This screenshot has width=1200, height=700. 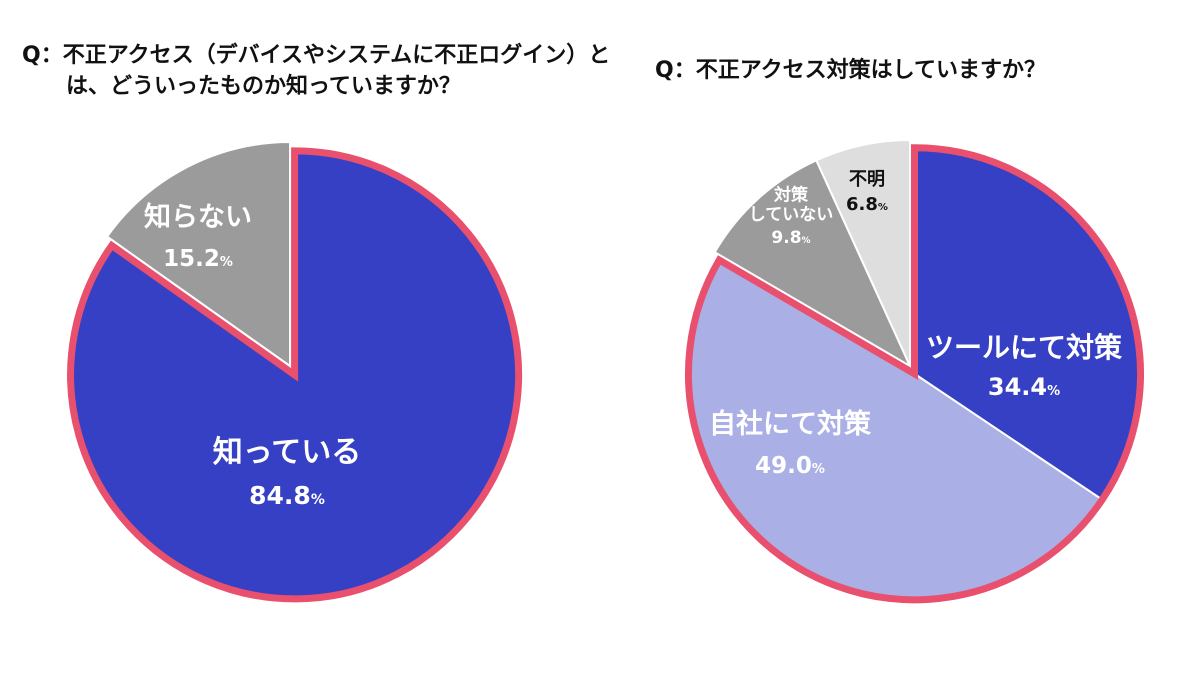 What do you see at coordinates (867, 204) in the screenshot?
I see `slice-value-不明: 6.8%` at bounding box center [867, 204].